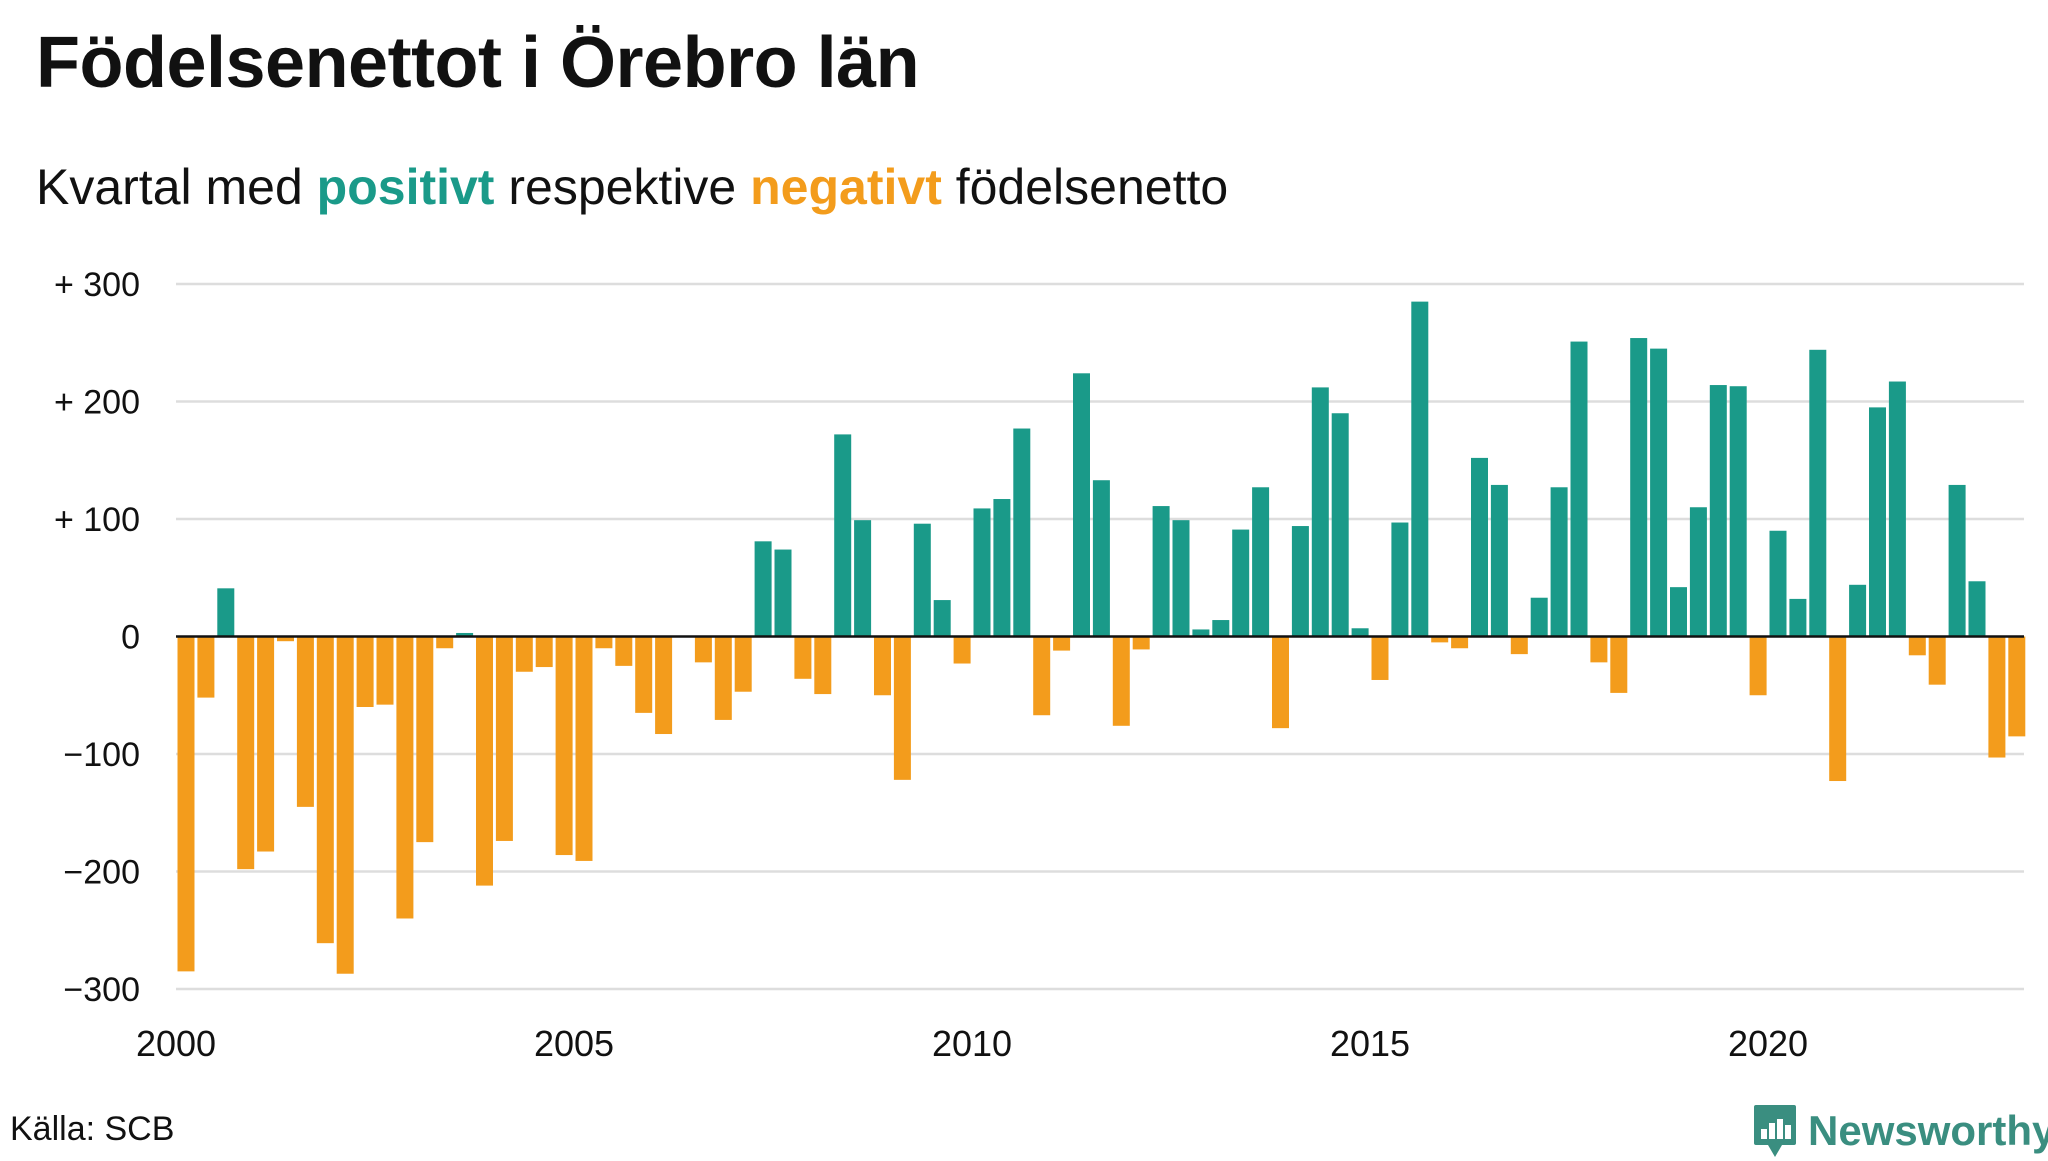  I want to click on y-tick-label: 0, so click(130, 638).